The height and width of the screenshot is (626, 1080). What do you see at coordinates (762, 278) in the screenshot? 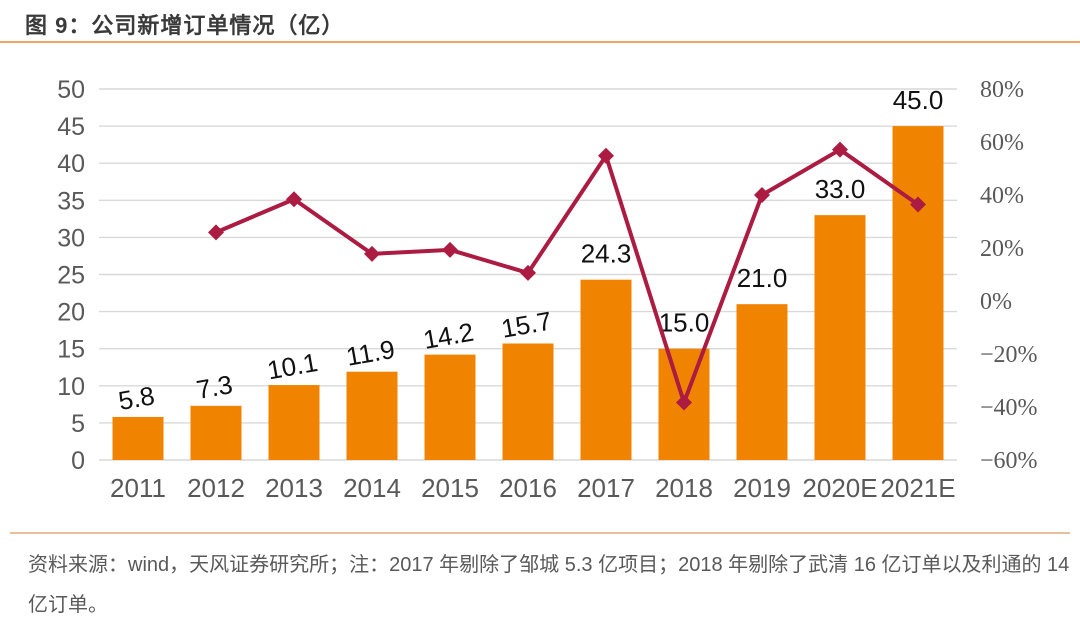
I see `bar-value-label: 21.0` at bounding box center [762, 278].